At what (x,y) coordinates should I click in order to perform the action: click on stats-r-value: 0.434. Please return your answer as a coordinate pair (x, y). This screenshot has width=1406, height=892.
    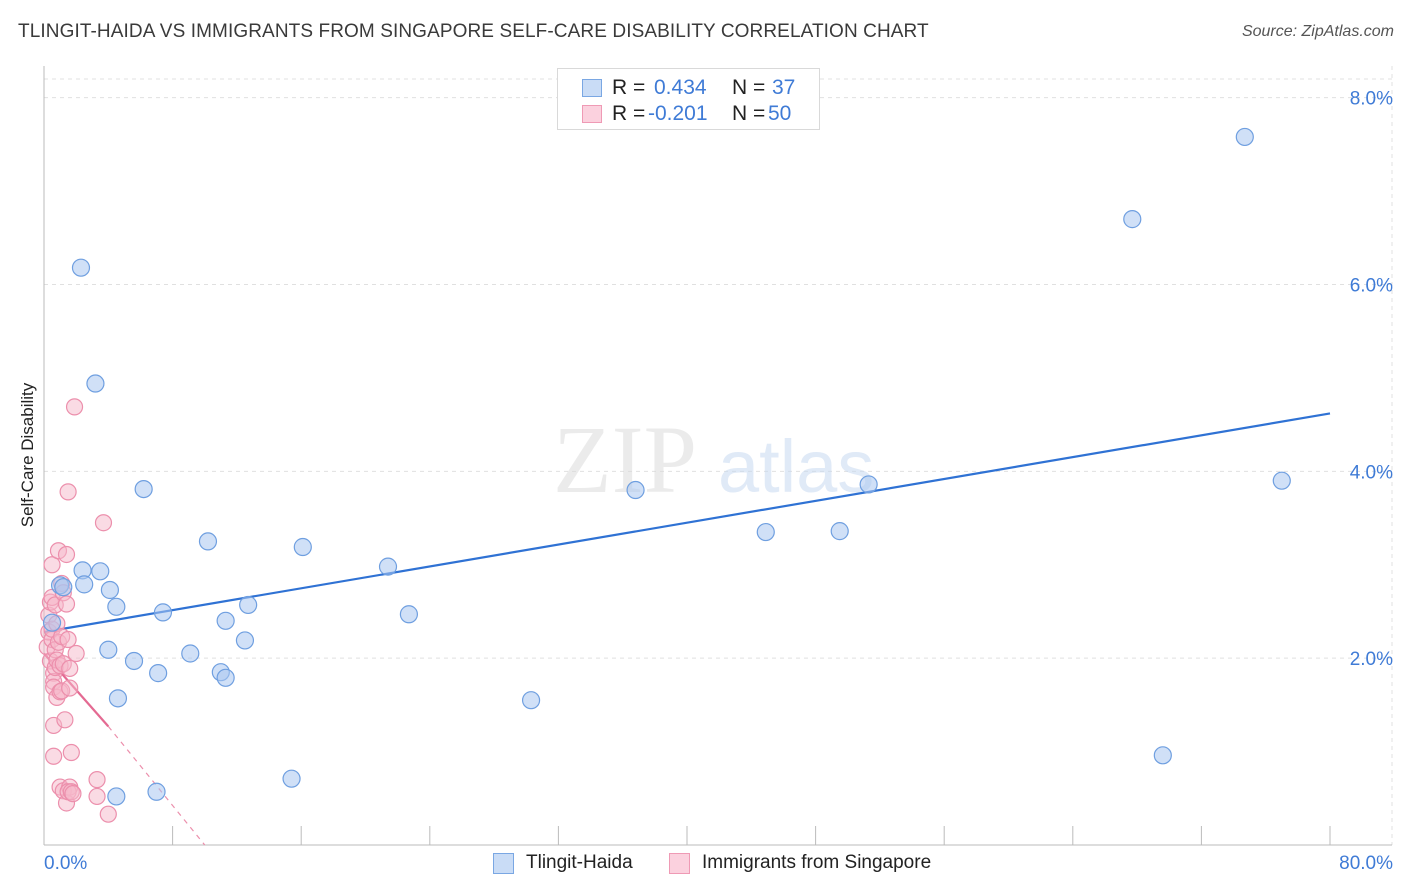
    Looking at the image, I should click on (680, 87).